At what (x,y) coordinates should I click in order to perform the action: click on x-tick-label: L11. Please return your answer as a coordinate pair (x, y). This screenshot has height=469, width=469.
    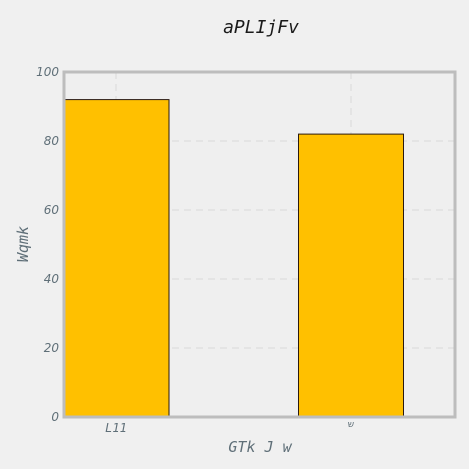
    Looking at the image, I should click on (116, 428).